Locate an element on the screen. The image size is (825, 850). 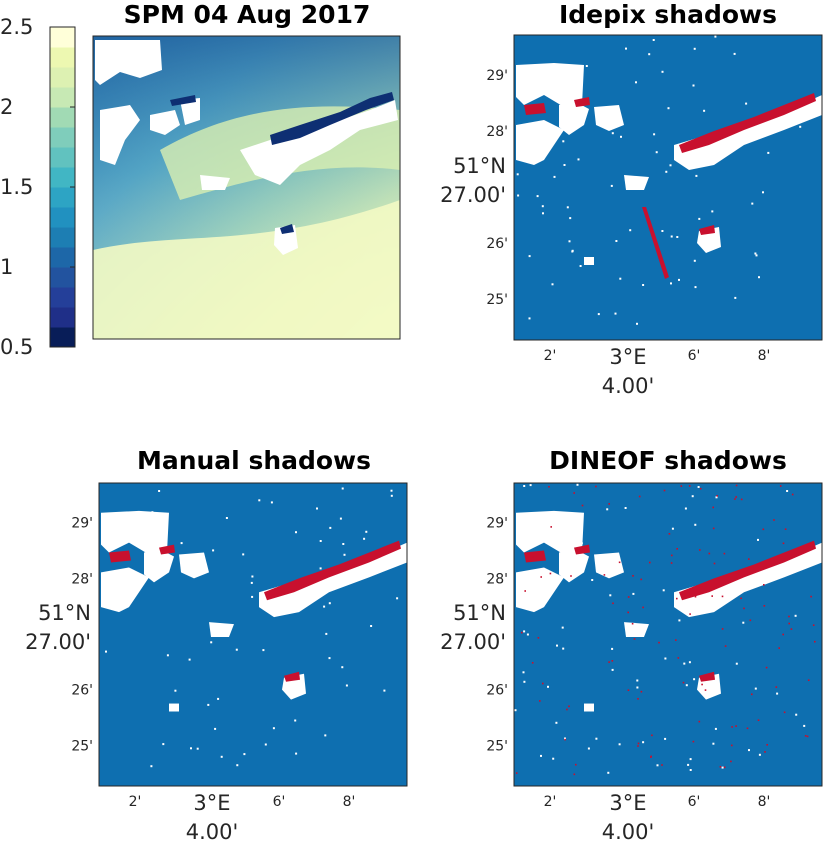
y-tick-label: 29' is located at coordinates (82, 524).